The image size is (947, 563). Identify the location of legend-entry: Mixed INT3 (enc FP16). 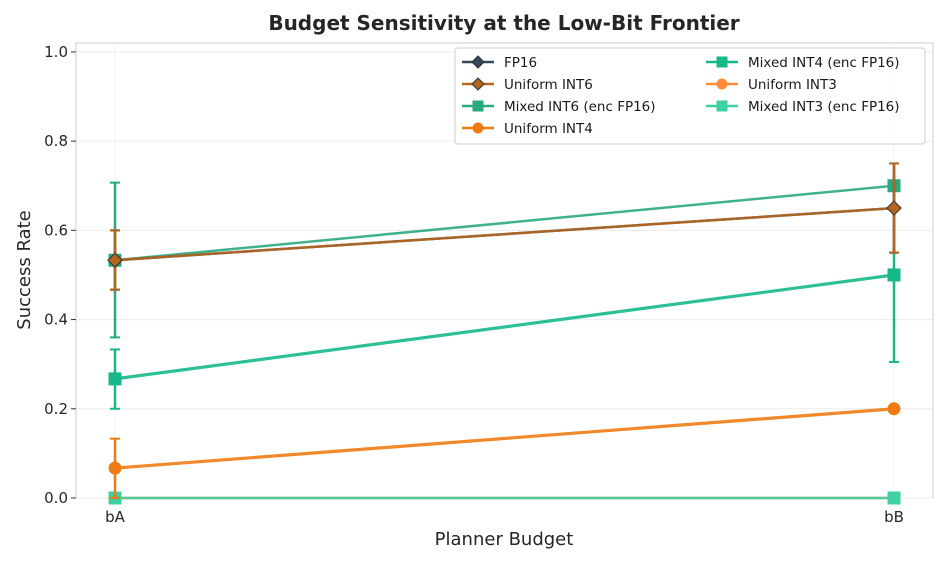
(803, 107).